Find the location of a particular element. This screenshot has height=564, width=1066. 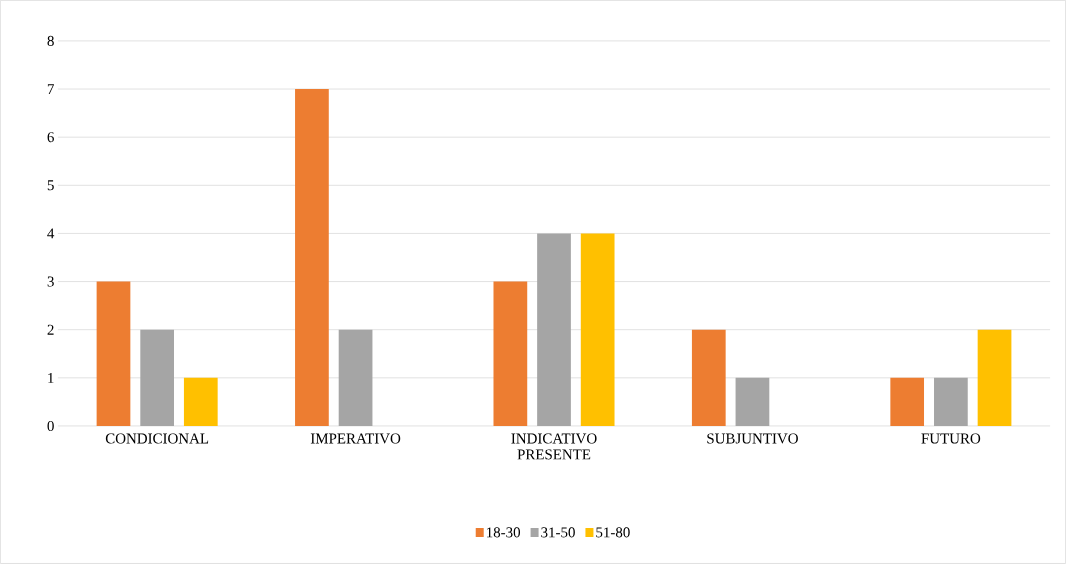

y-tick-label: 4 is located at coordinates (51, 233).